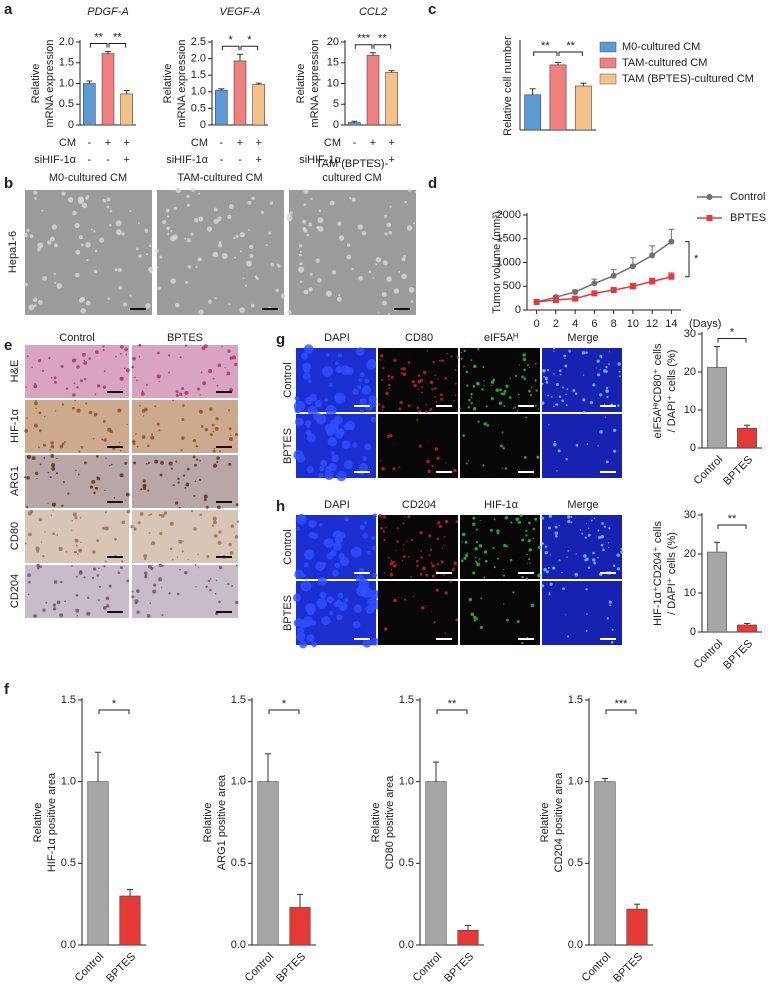 This screenshot has width=781, height=1000. Describe the element at coordinates (604, 289) in the screenshot. I see `line` at that location.